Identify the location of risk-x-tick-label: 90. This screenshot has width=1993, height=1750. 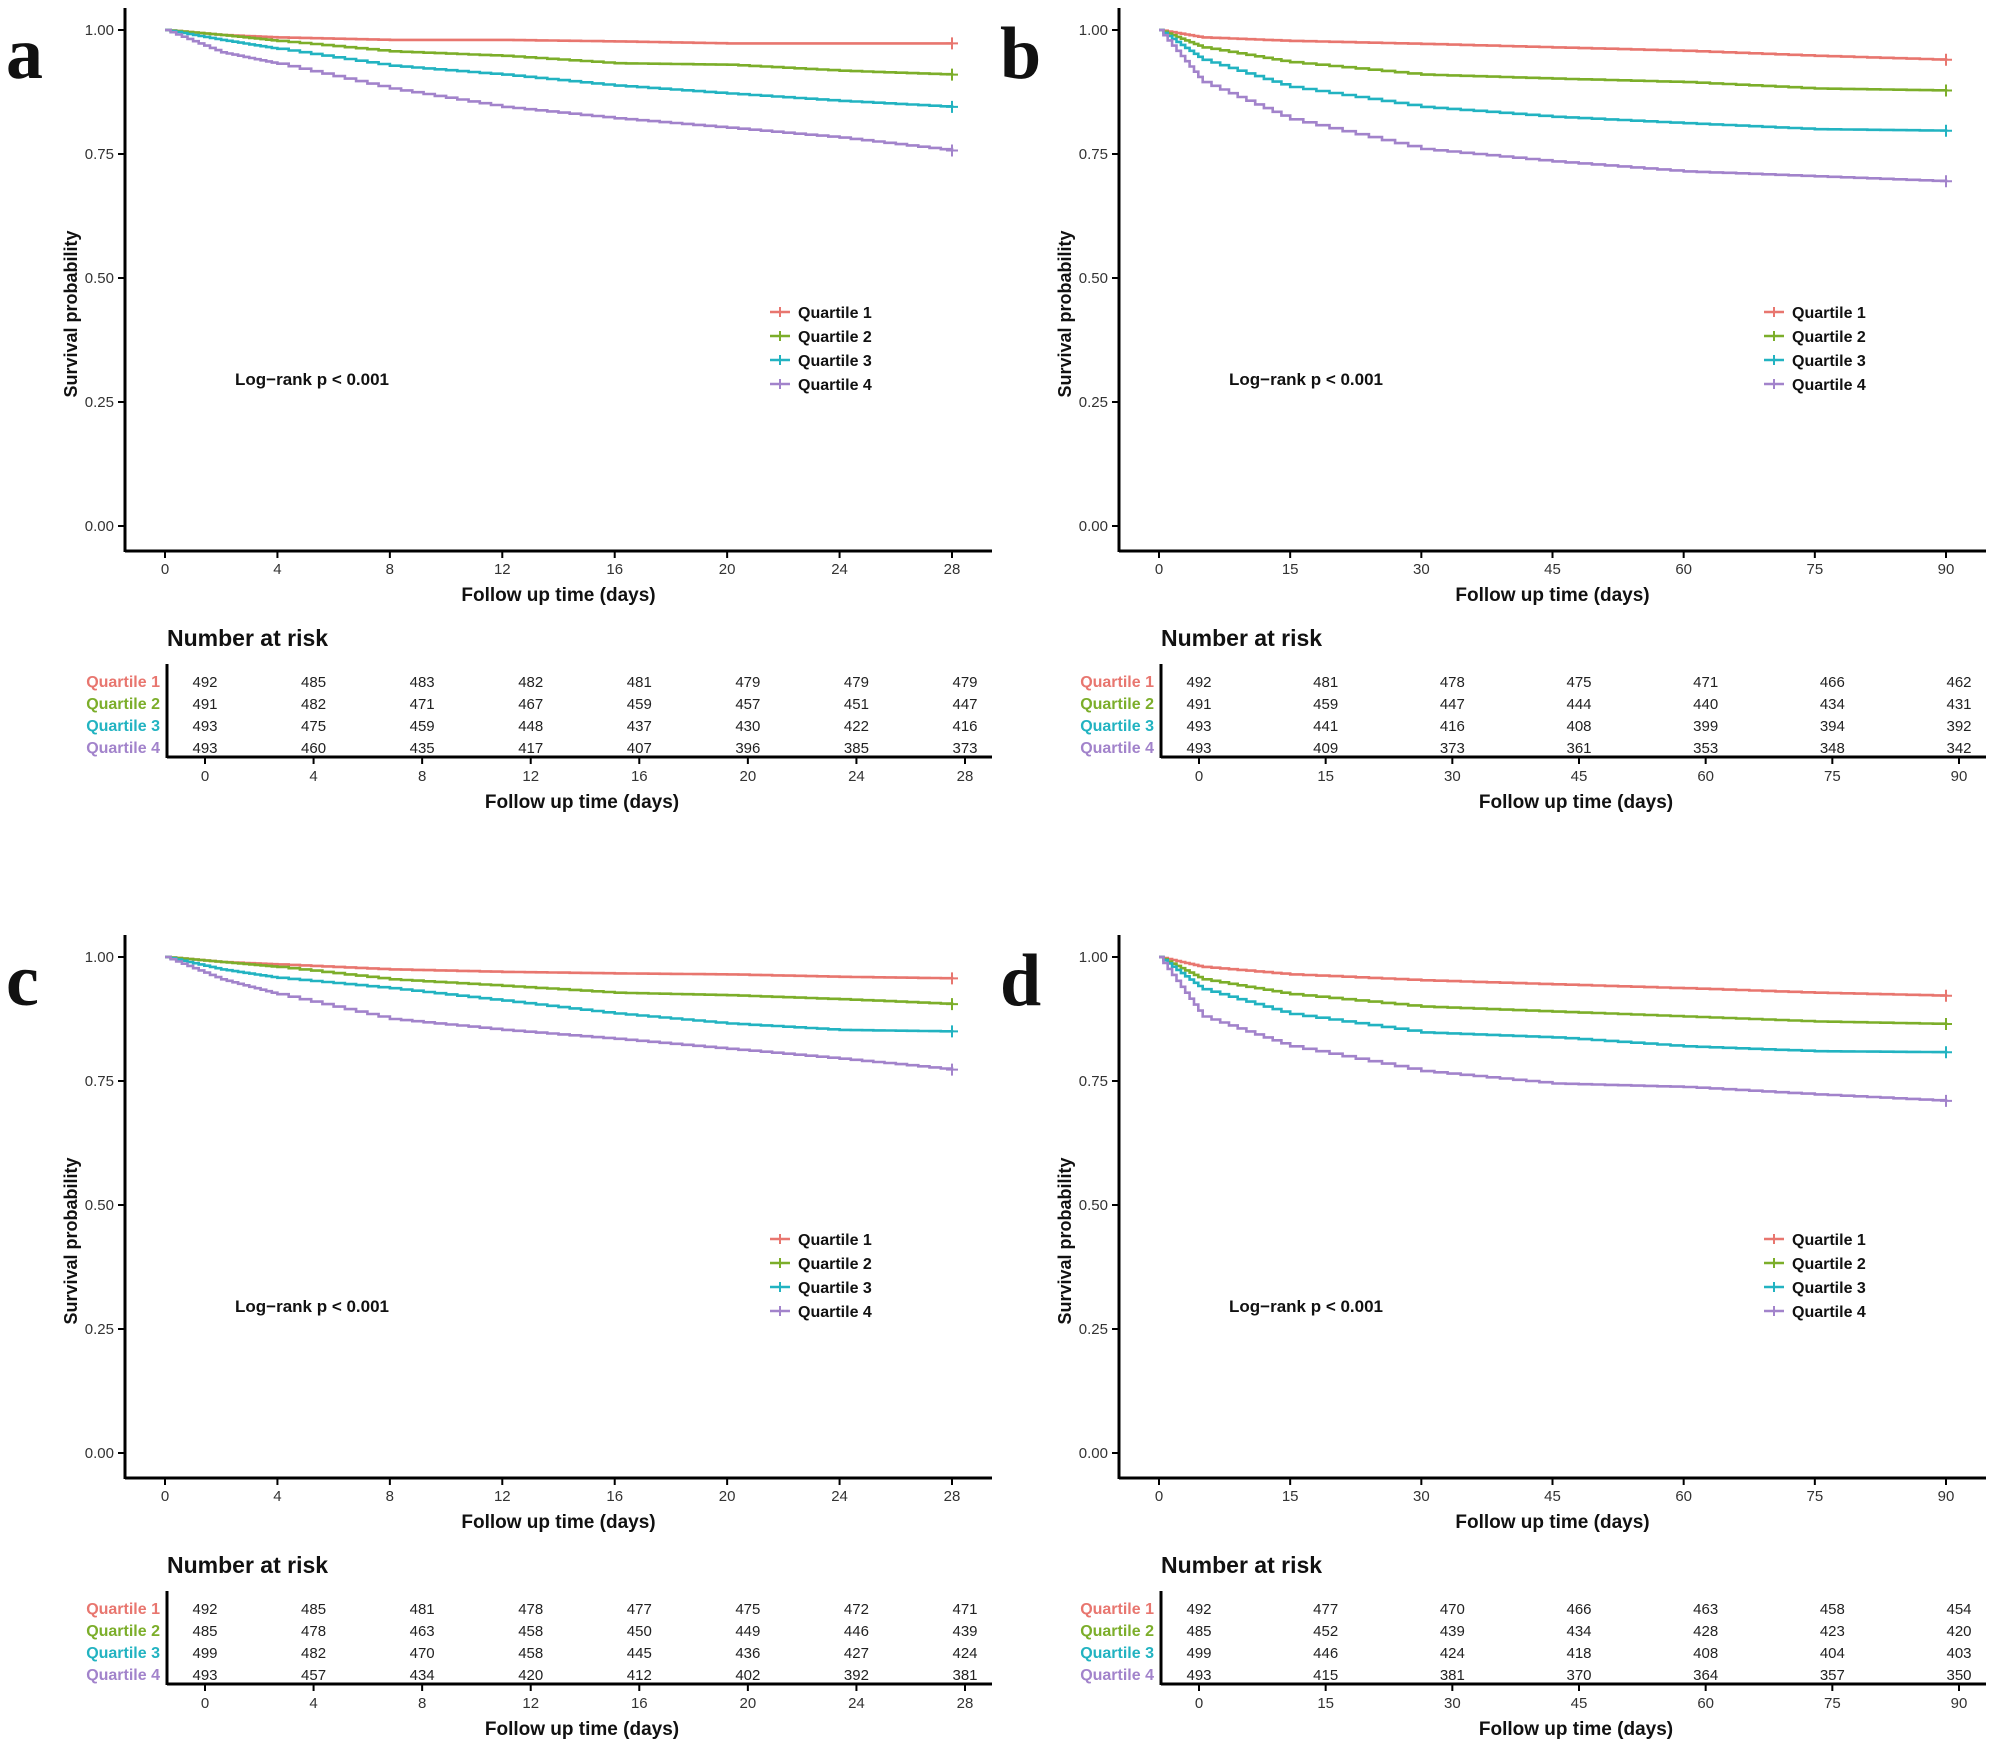
(1959, 776).